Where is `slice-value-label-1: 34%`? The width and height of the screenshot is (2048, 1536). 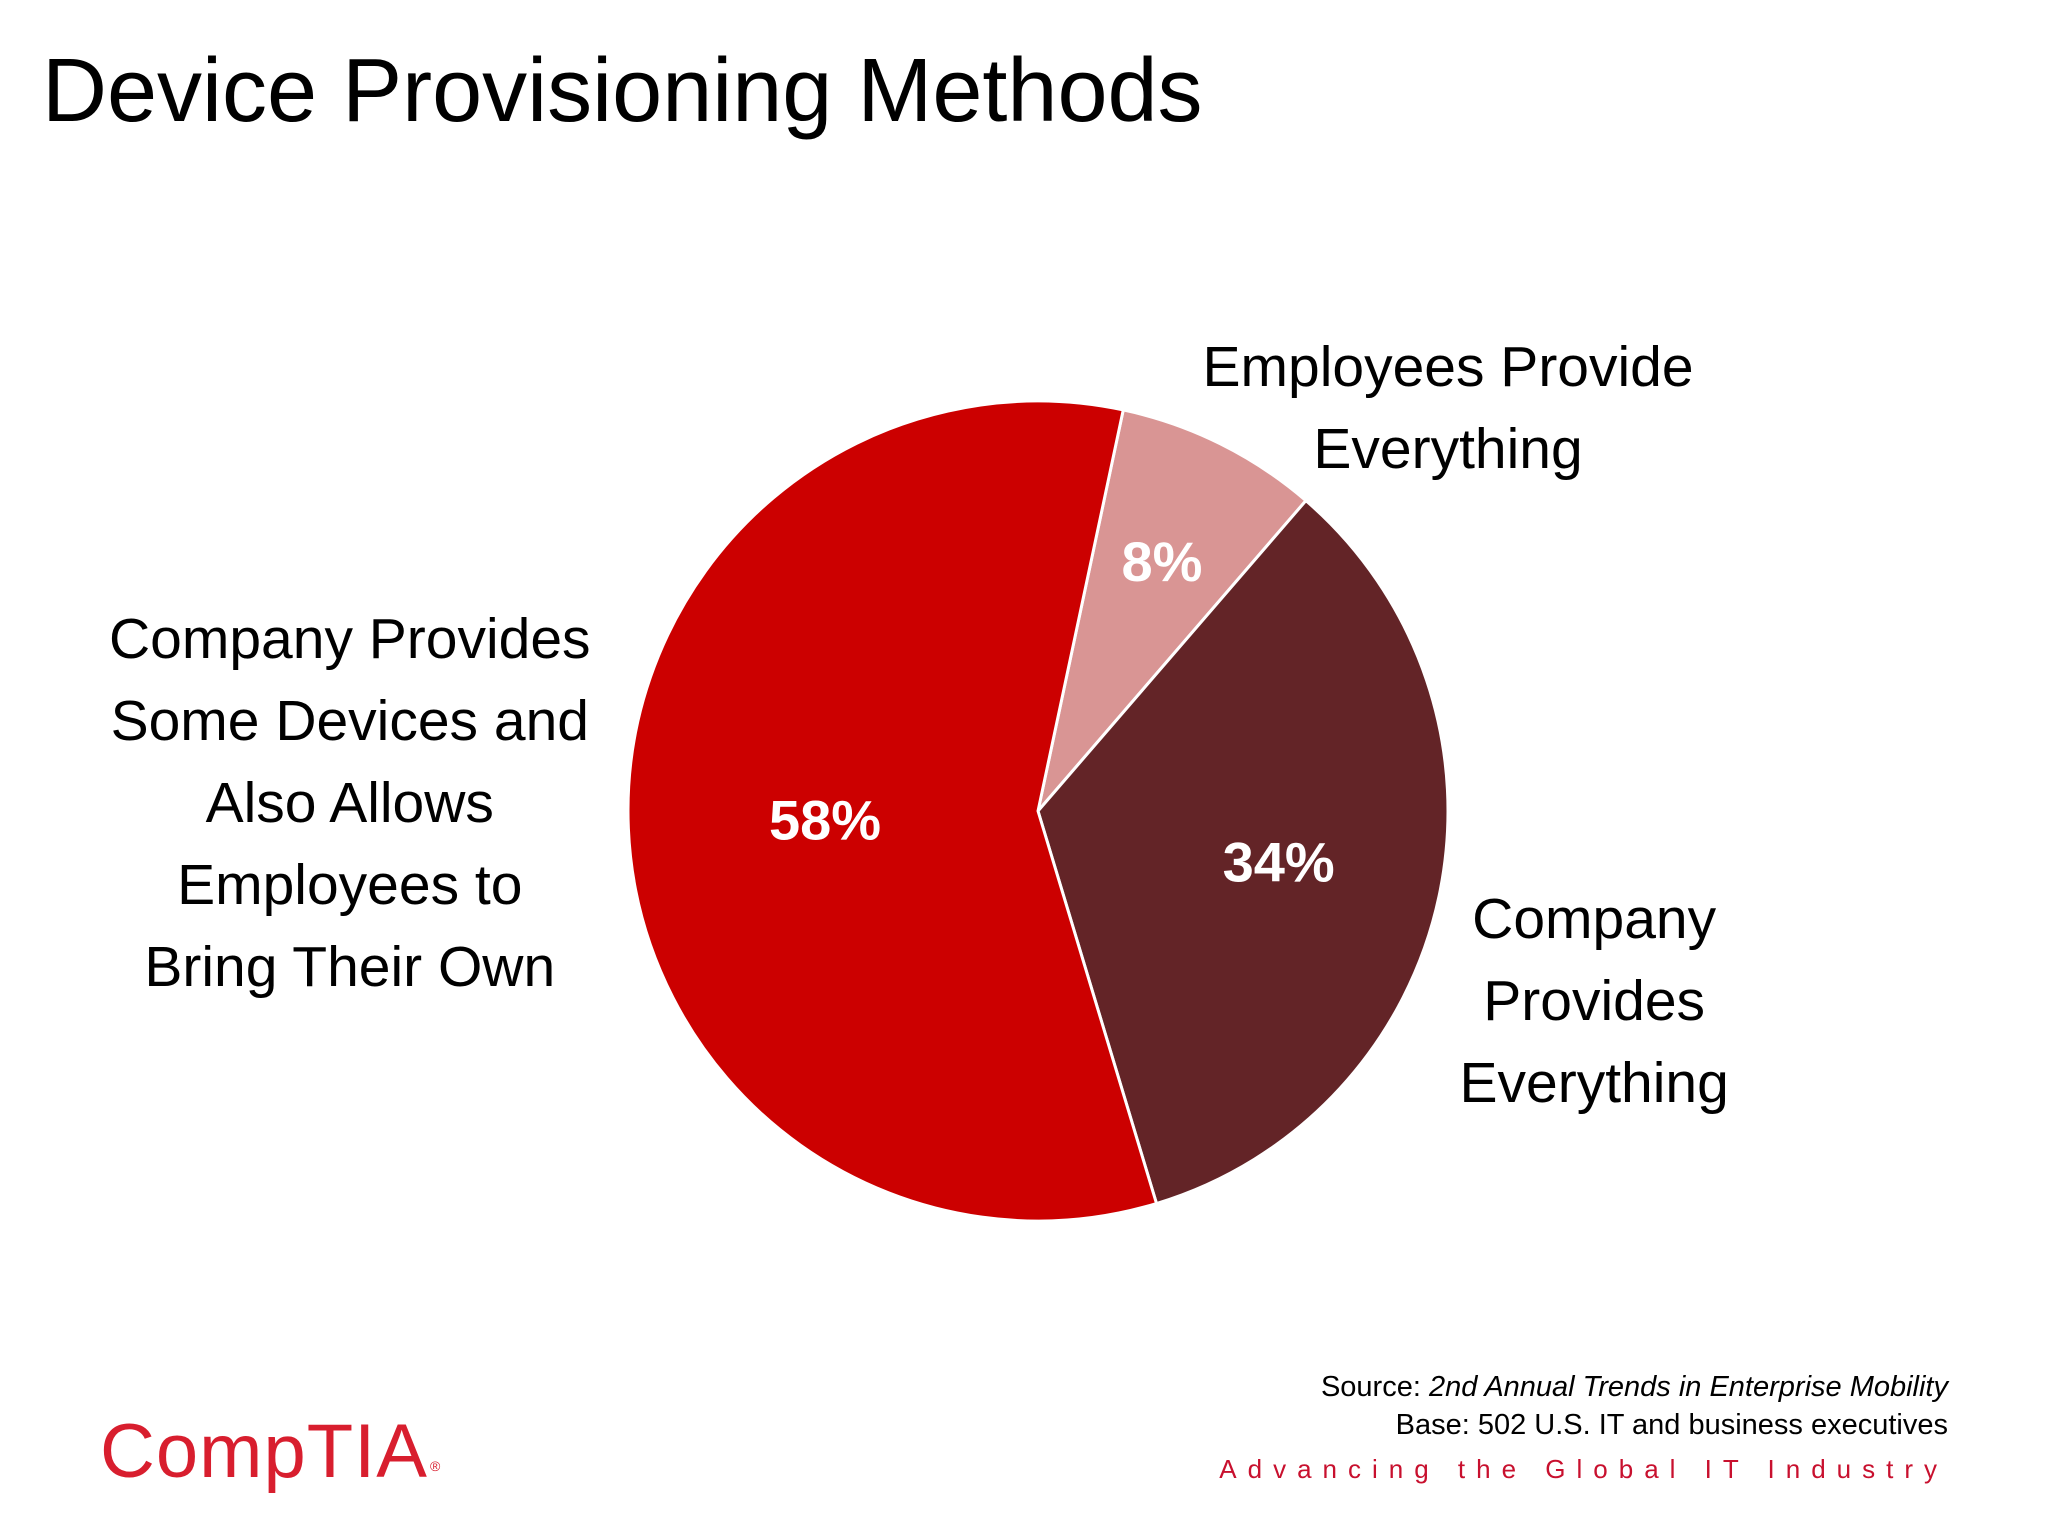 slice-value-label-1: 34% is located at coordinates (1279, 862).